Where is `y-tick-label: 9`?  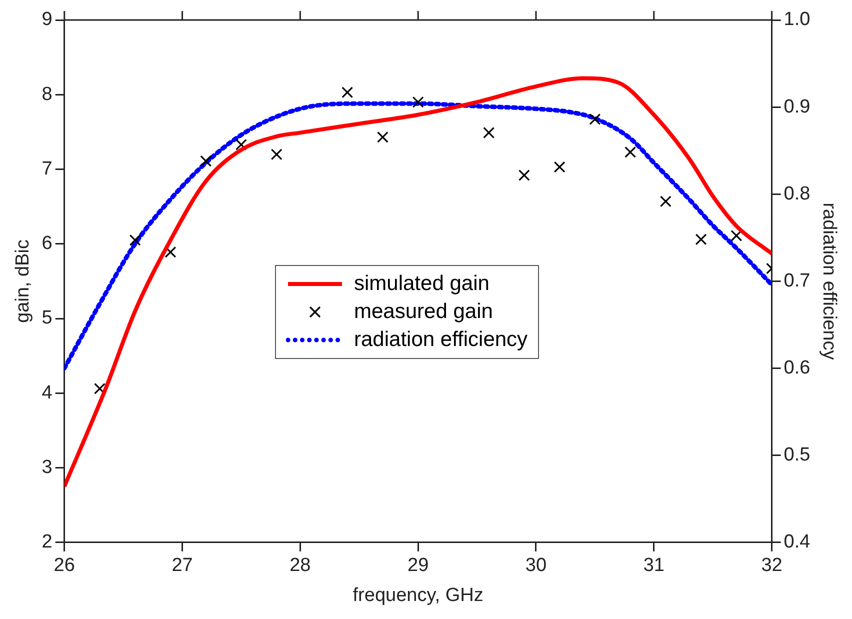 y-tick-label: 9 is located at coordinates (47, 19).